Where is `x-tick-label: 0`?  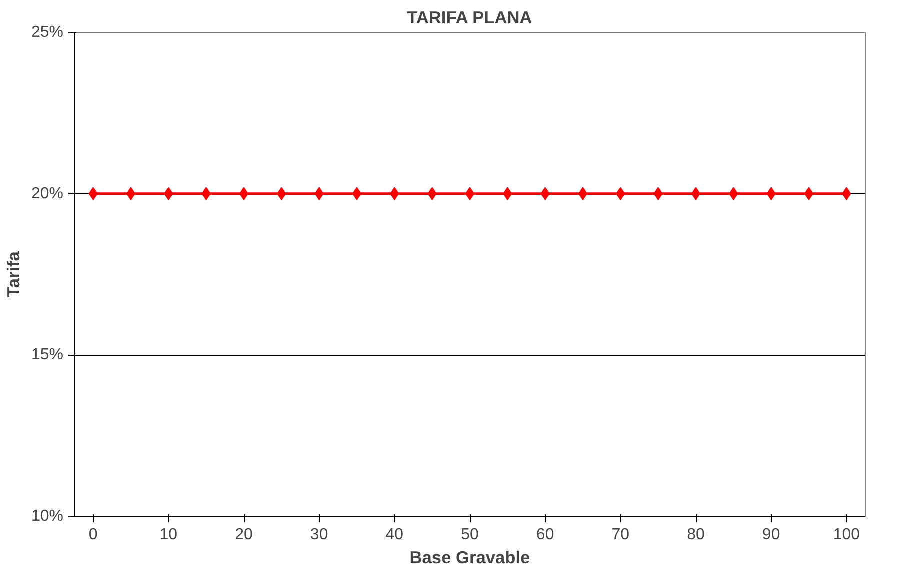 x-tick-label: 0 is located at coordinates (93, 535).